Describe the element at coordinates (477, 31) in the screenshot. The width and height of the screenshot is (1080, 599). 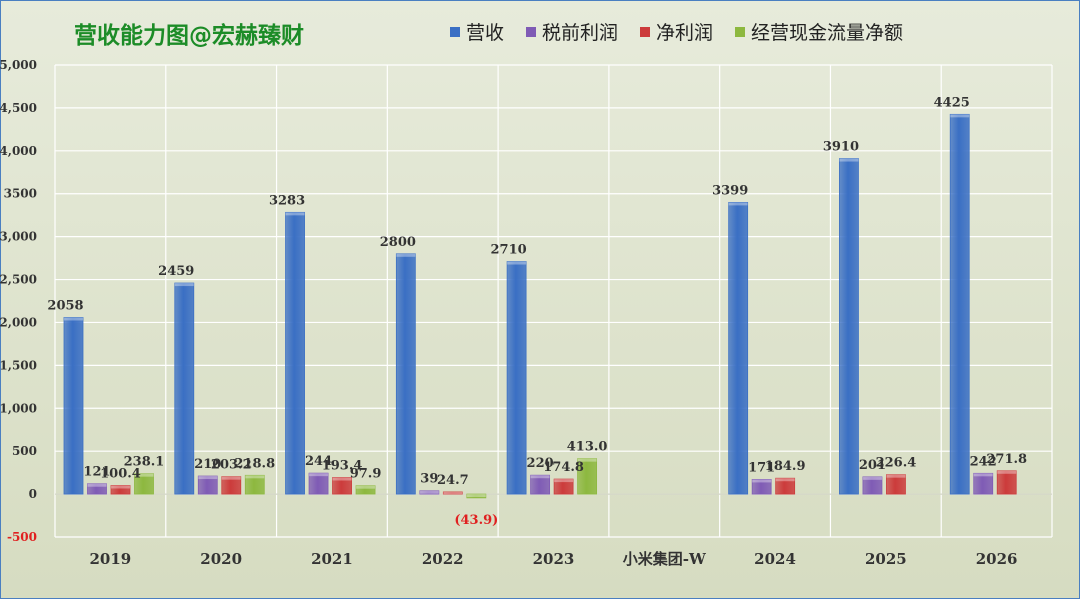
I see `legend-item: 营收` at that location.